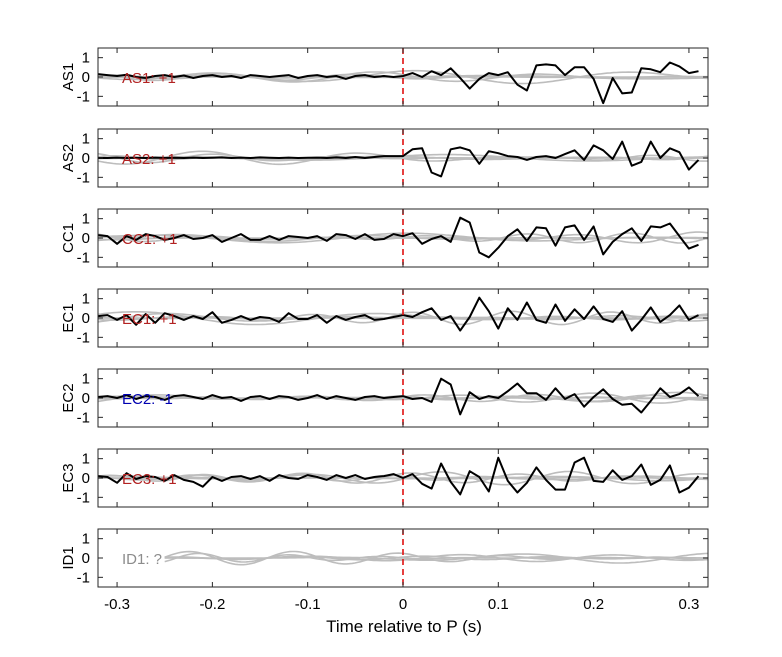  I want to click on x-tick-label: 0.2, so click(593, 604).